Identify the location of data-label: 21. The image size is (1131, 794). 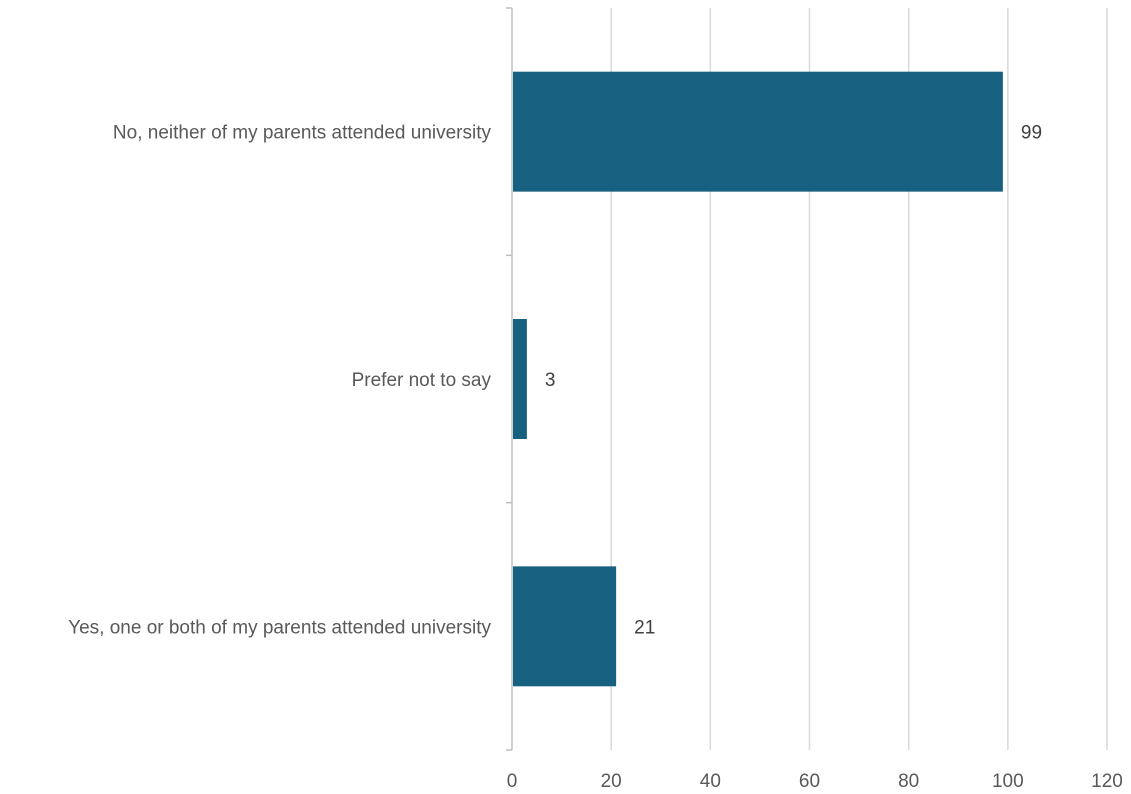
(644, 627).